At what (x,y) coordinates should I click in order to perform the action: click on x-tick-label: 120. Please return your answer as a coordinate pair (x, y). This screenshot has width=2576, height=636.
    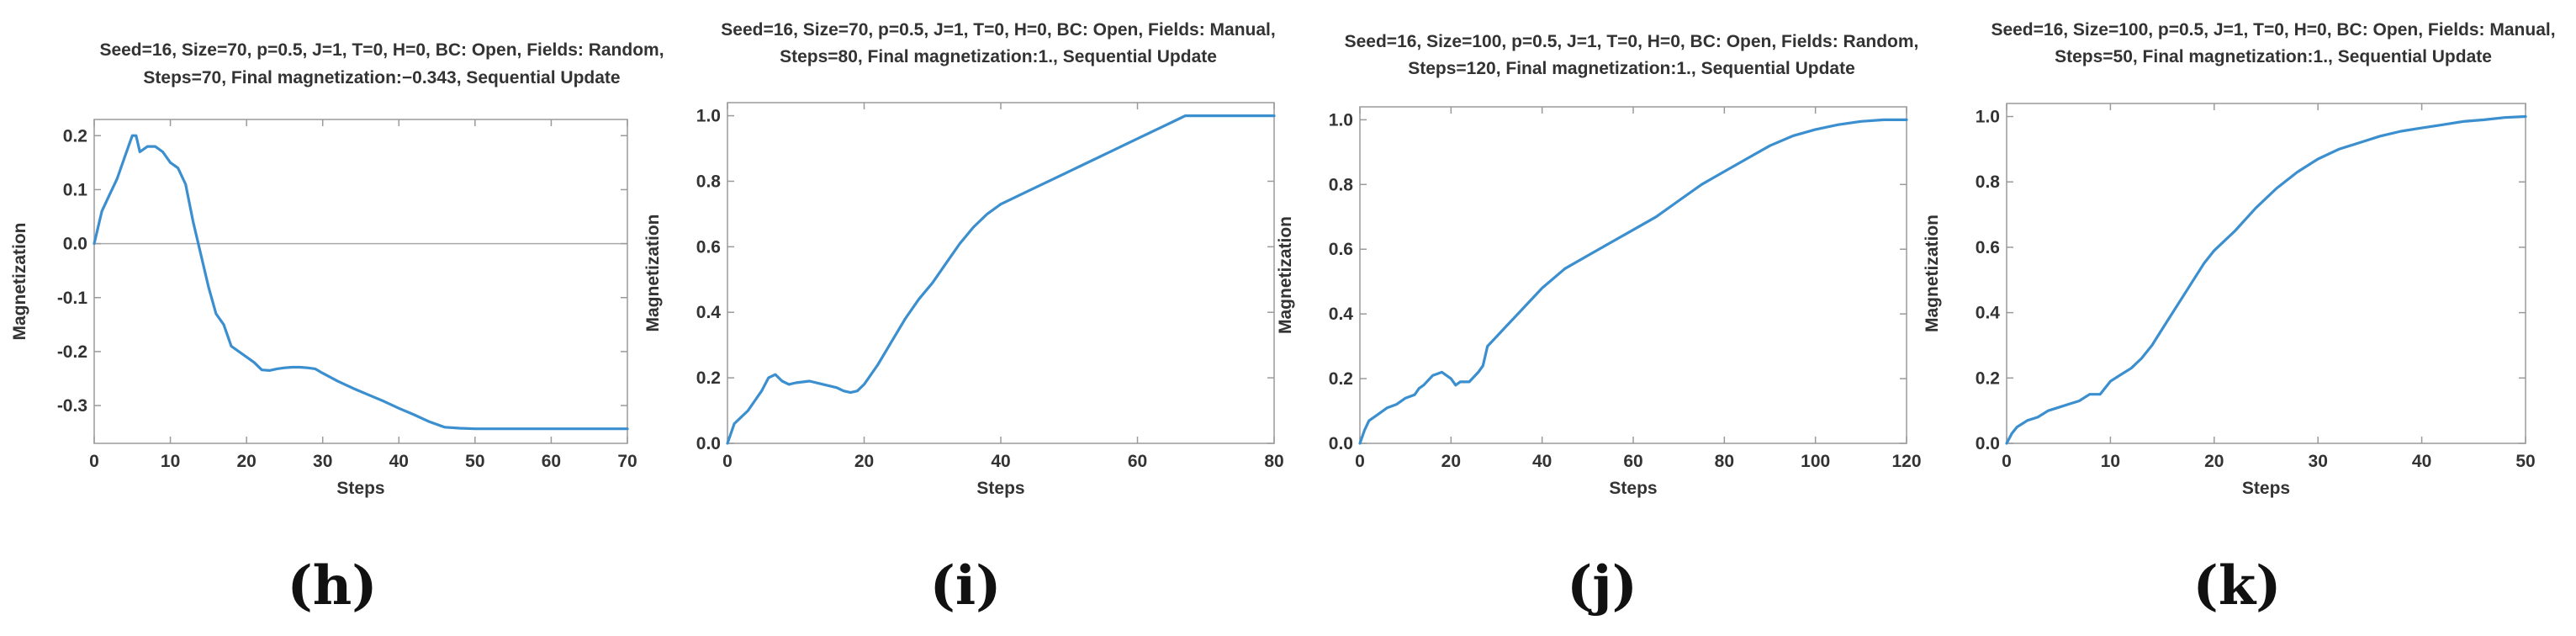
    Looking at the image, I should click on (1906, 461).